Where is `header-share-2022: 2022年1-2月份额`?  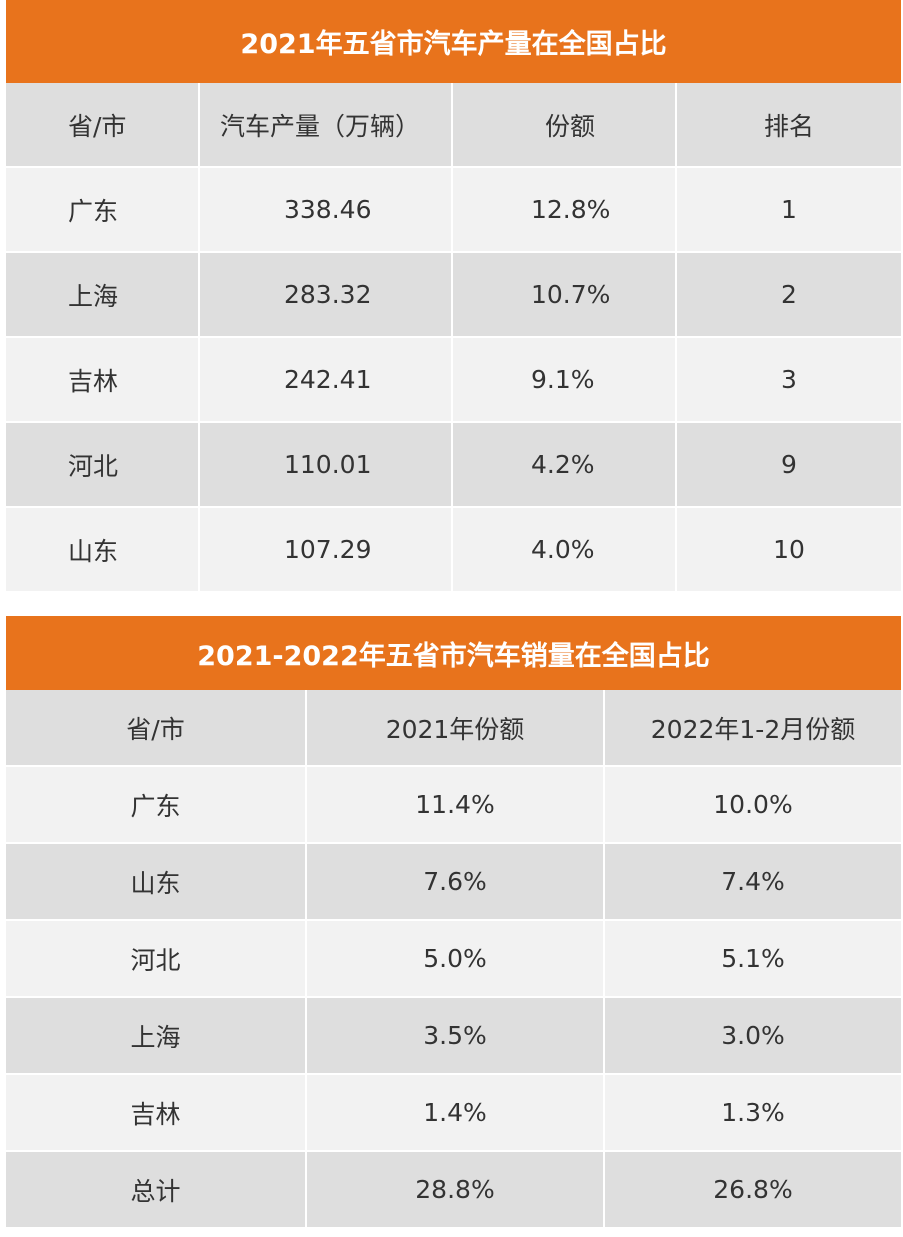
header-share-2022: 2022年1-2月份额 is located at coordinates (752, 728).